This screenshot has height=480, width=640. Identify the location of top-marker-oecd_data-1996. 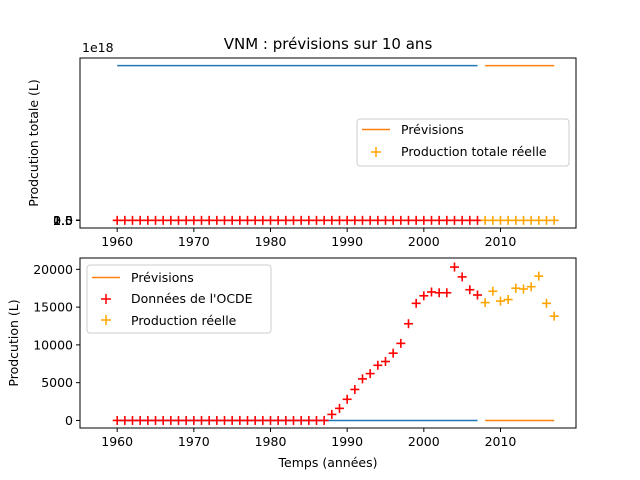
(393, 220).